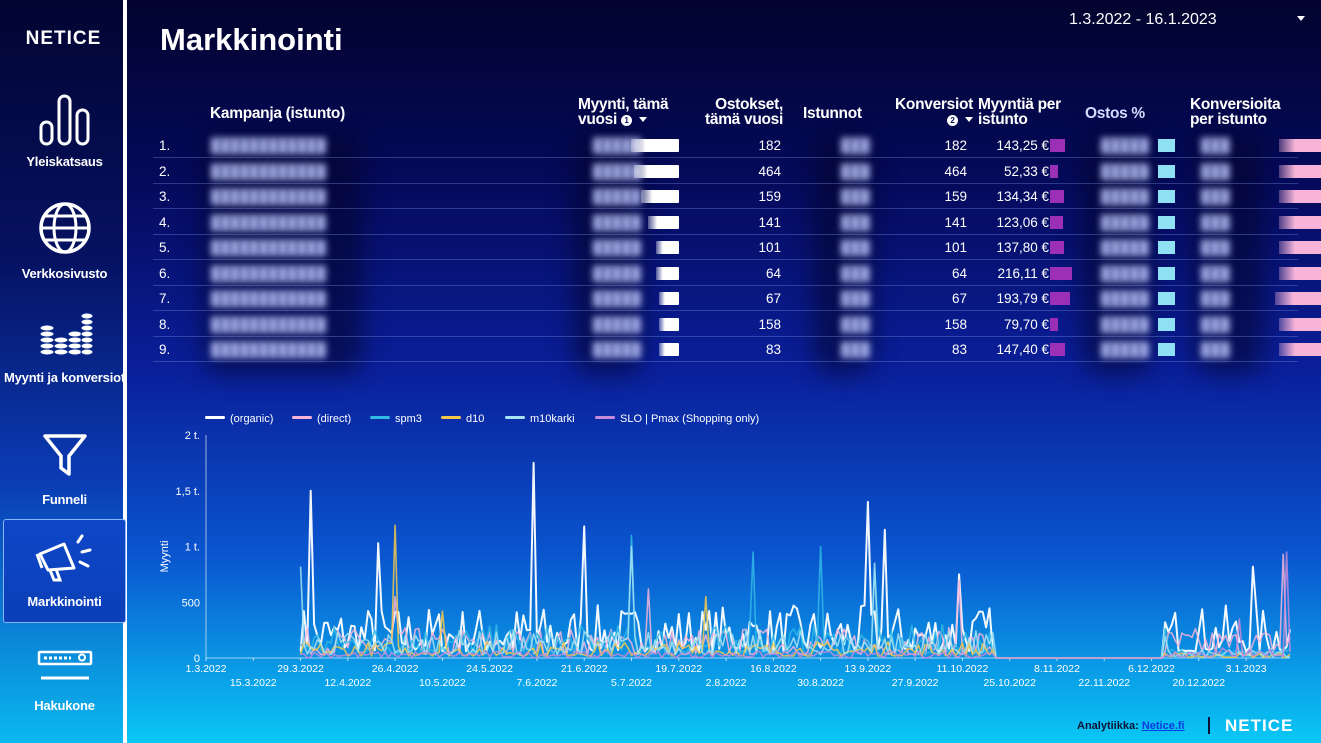 Image resolution: width=1321 pixels, height=743 pixels. I want to click on nav-item-markkinointi: Markkinointi, so click(64, 571).